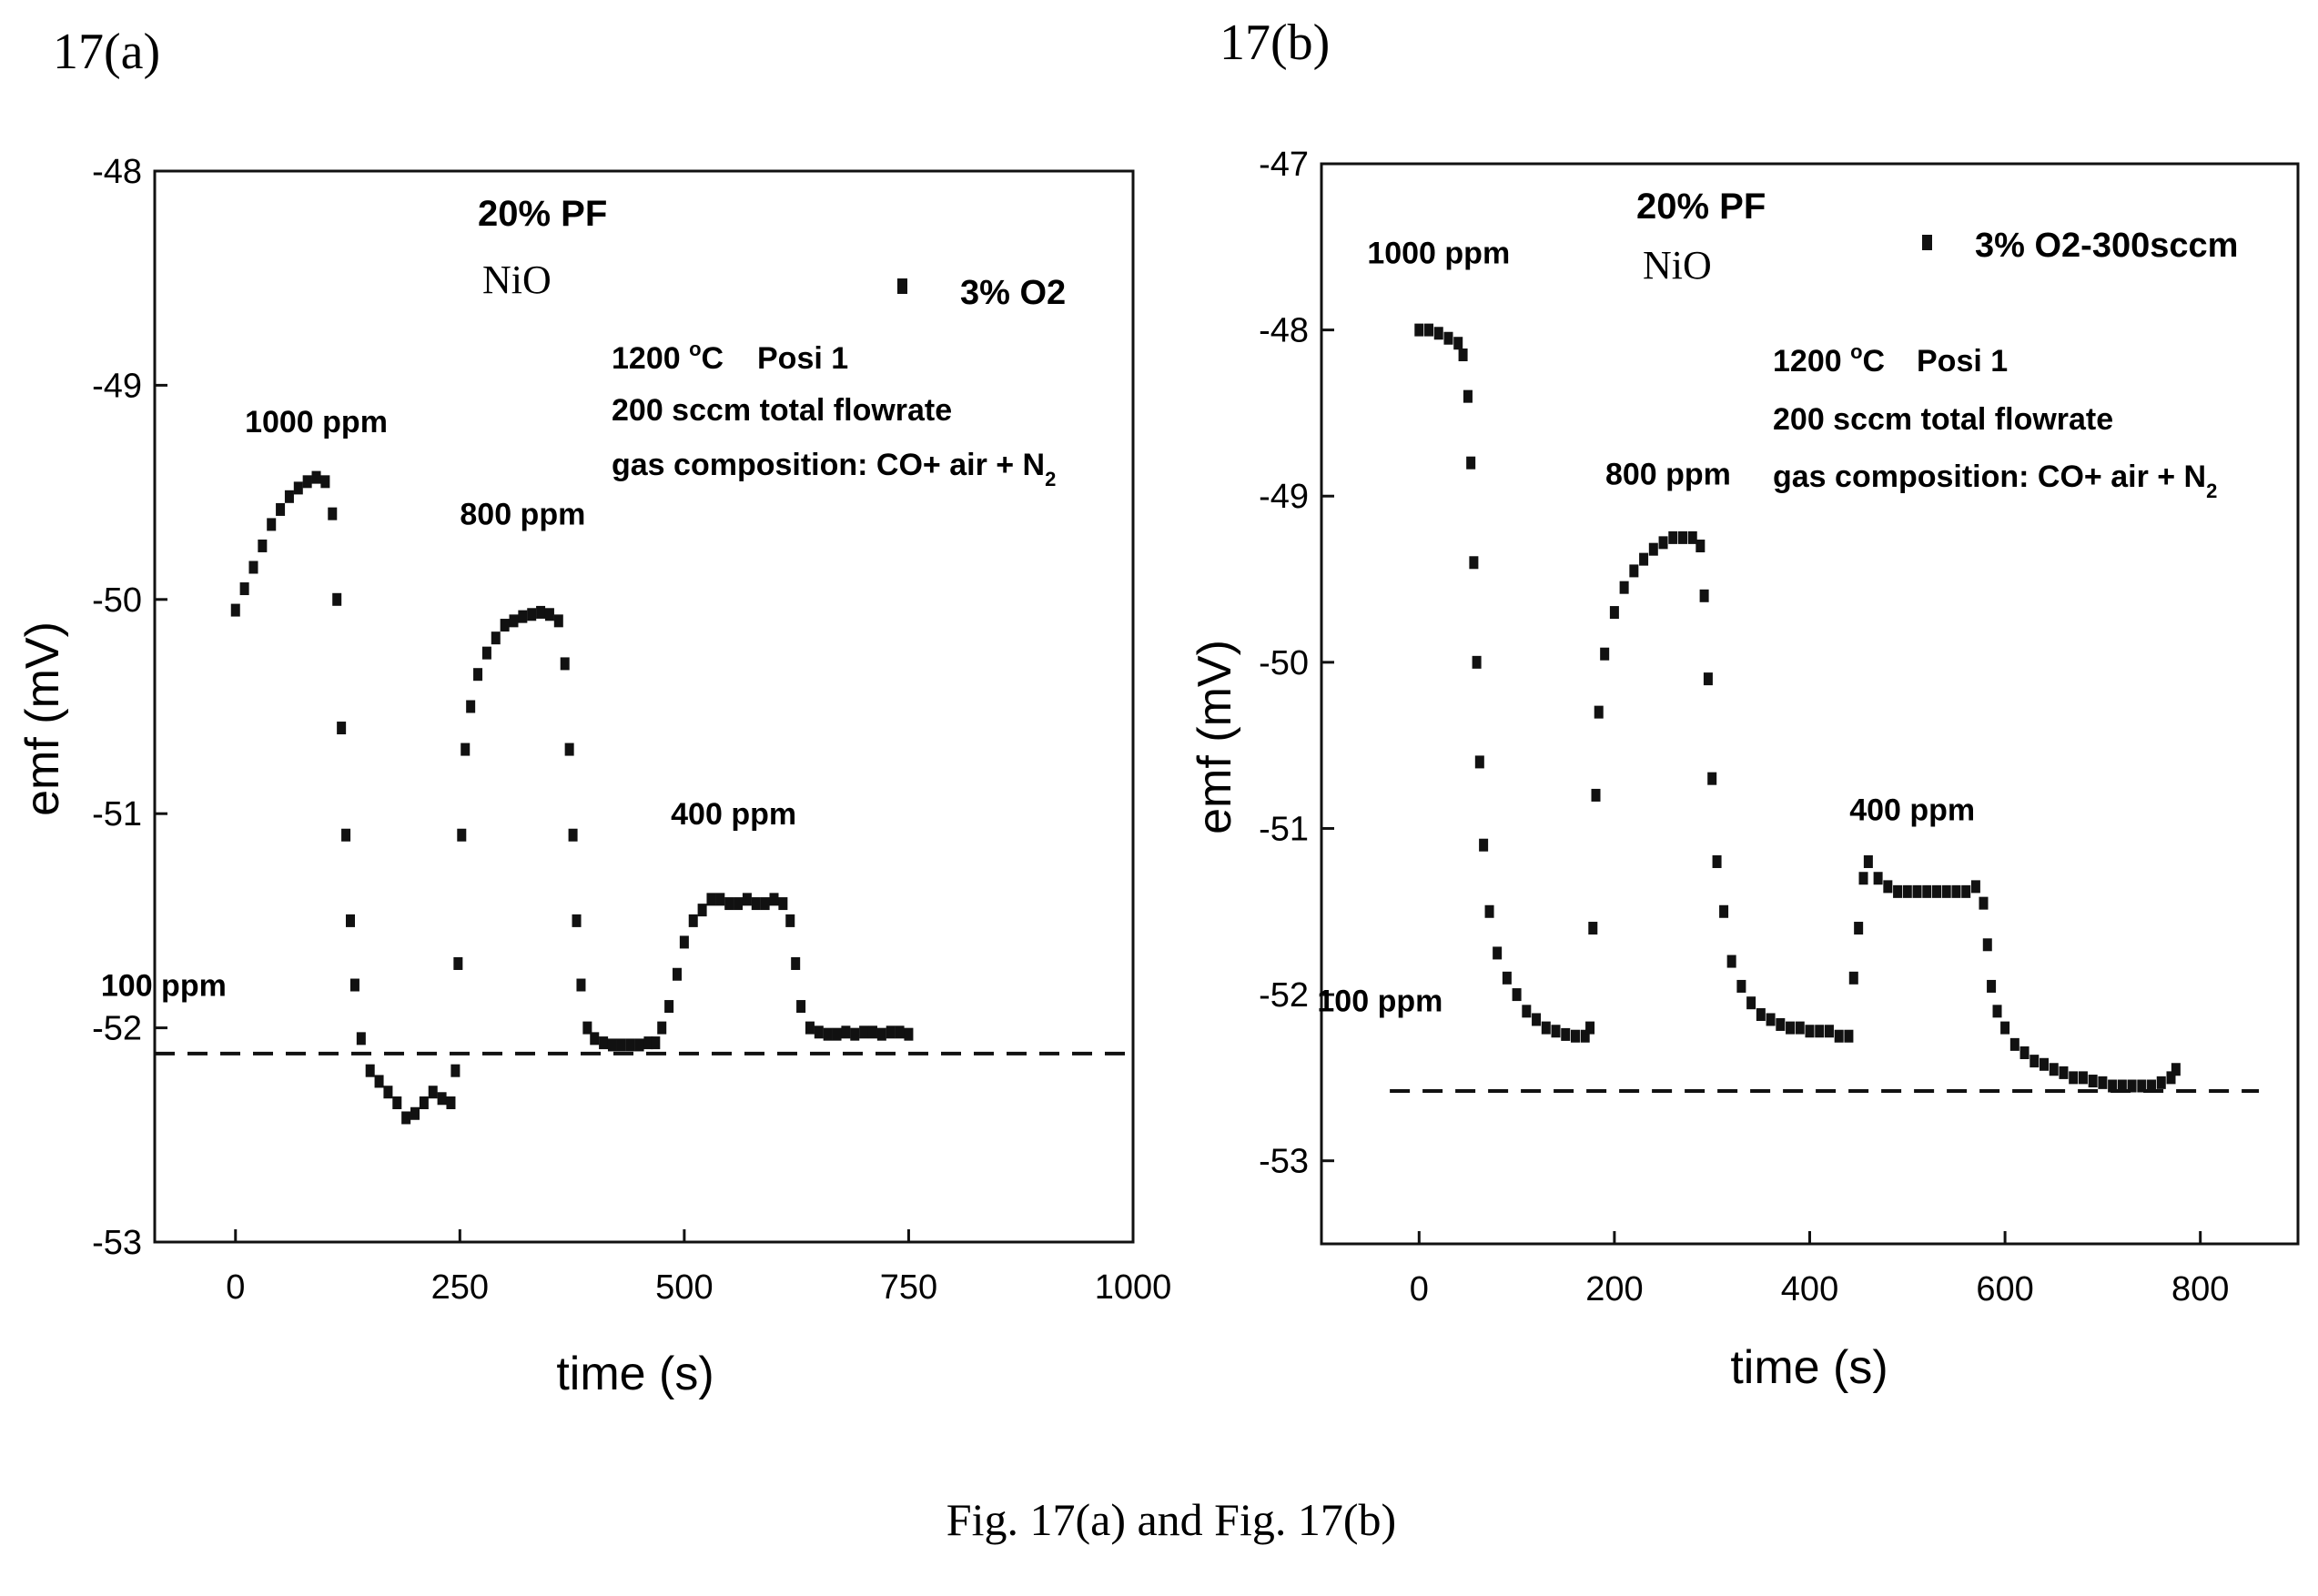 The width and height of the screenshot is (2318, 1596). What do you see at coordinates (1275, 43) in the screenshot?
I see `panel-b-label: 17(b)` at bounding box center [1275, 43].